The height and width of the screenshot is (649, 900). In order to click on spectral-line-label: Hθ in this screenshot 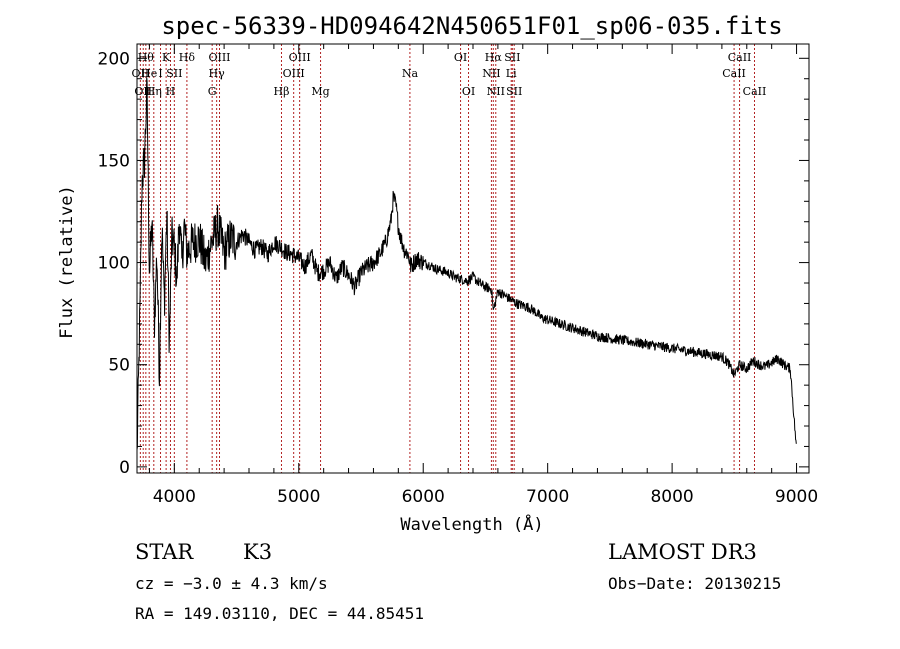, I will do `click(146, 57)`.